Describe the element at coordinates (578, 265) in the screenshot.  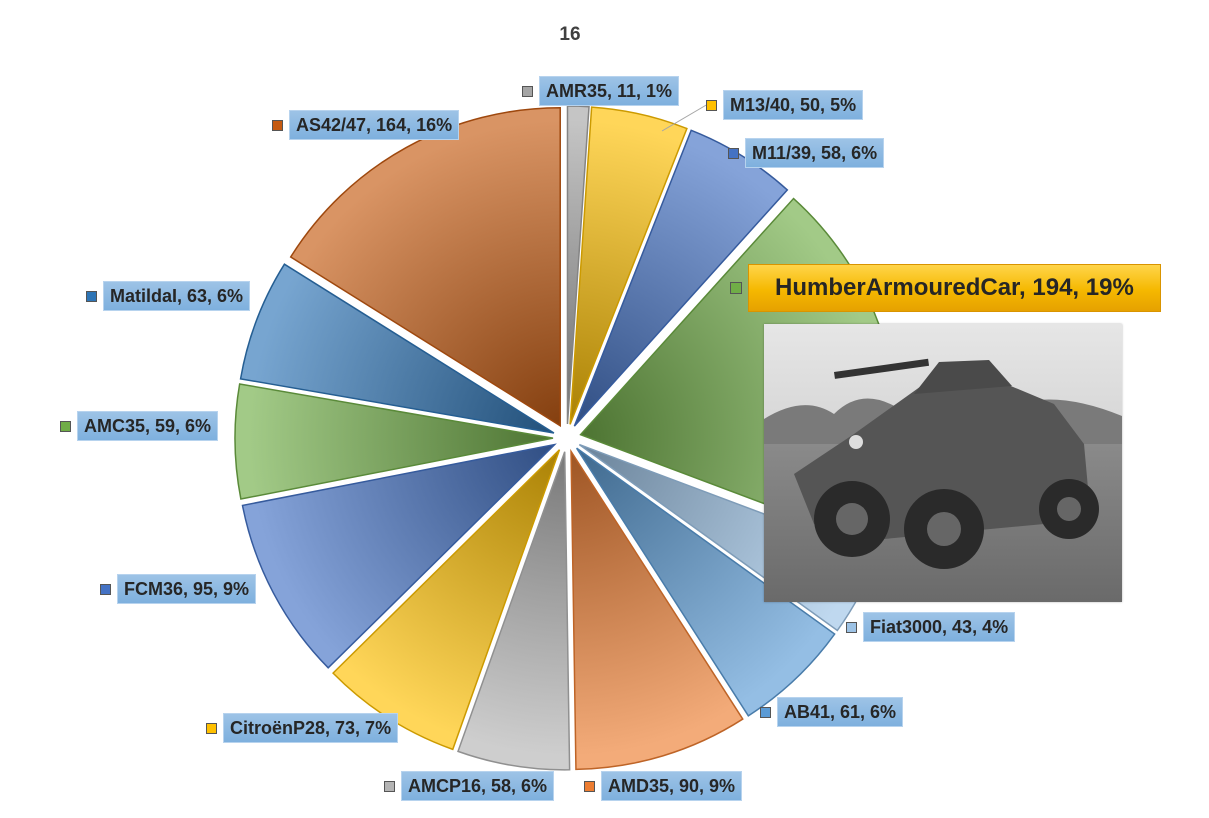
I see `pie-slice-amr35` at that location.